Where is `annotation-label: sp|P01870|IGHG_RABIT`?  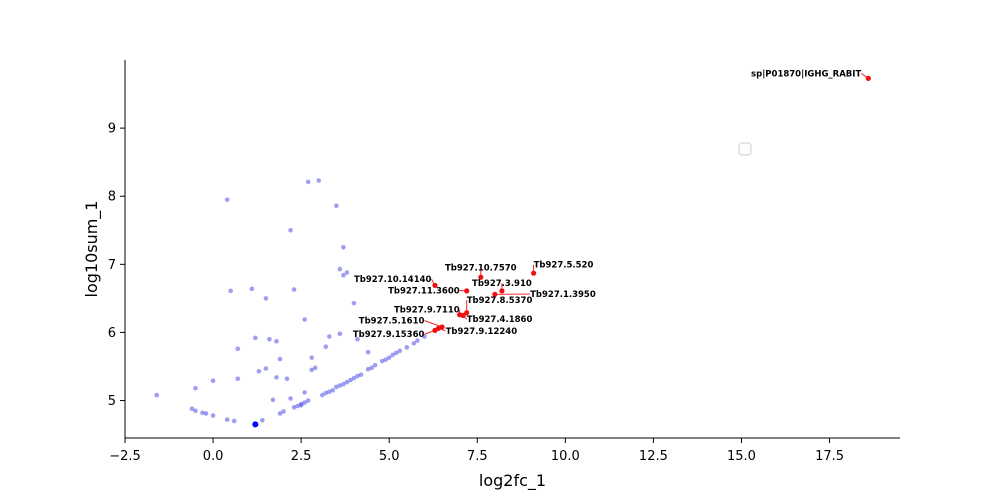
annotation-label: sp|P01870|IGHG_RABIT is located at coordinates (806, 74).